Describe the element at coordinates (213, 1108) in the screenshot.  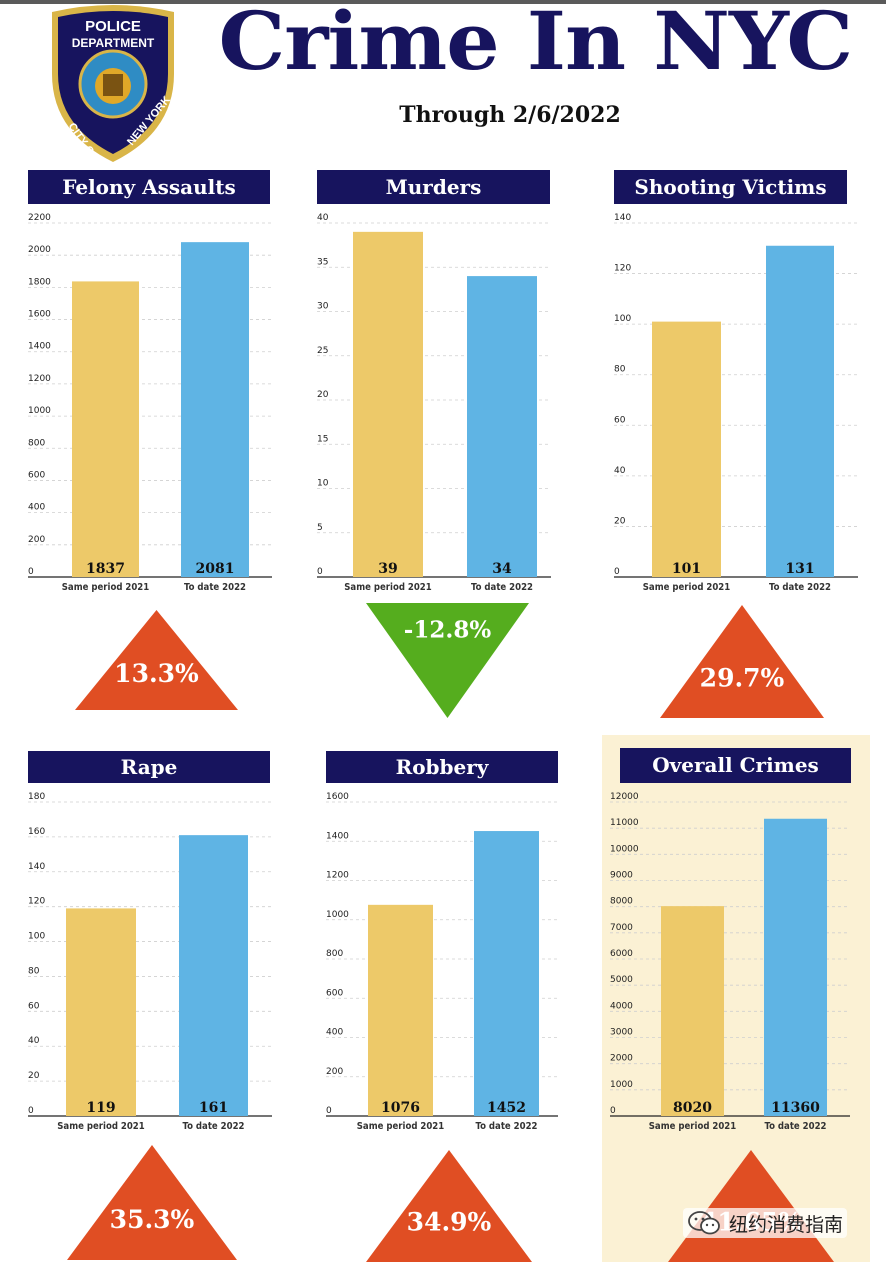
I see `bar-value-label: 161` at that location.